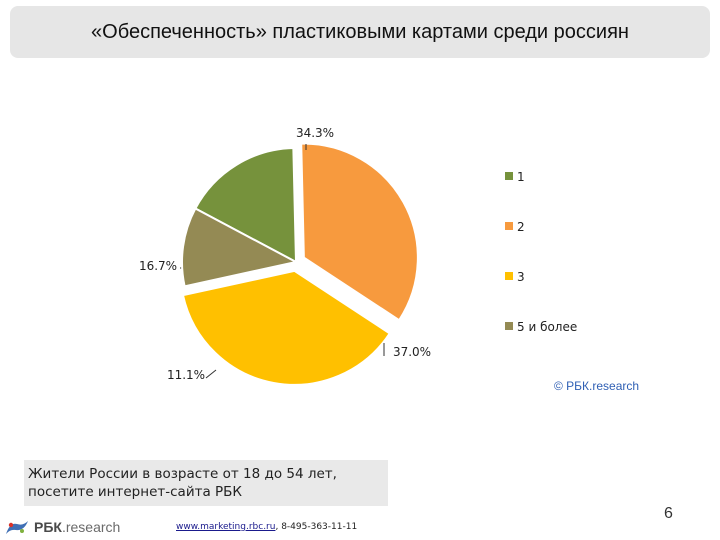 The height and width of the screenshot is (540, 720). What do you see at coordinates (521, 227) in the screenshot?
I see `legend-label-2: 2` at bounding box center [521, 227].